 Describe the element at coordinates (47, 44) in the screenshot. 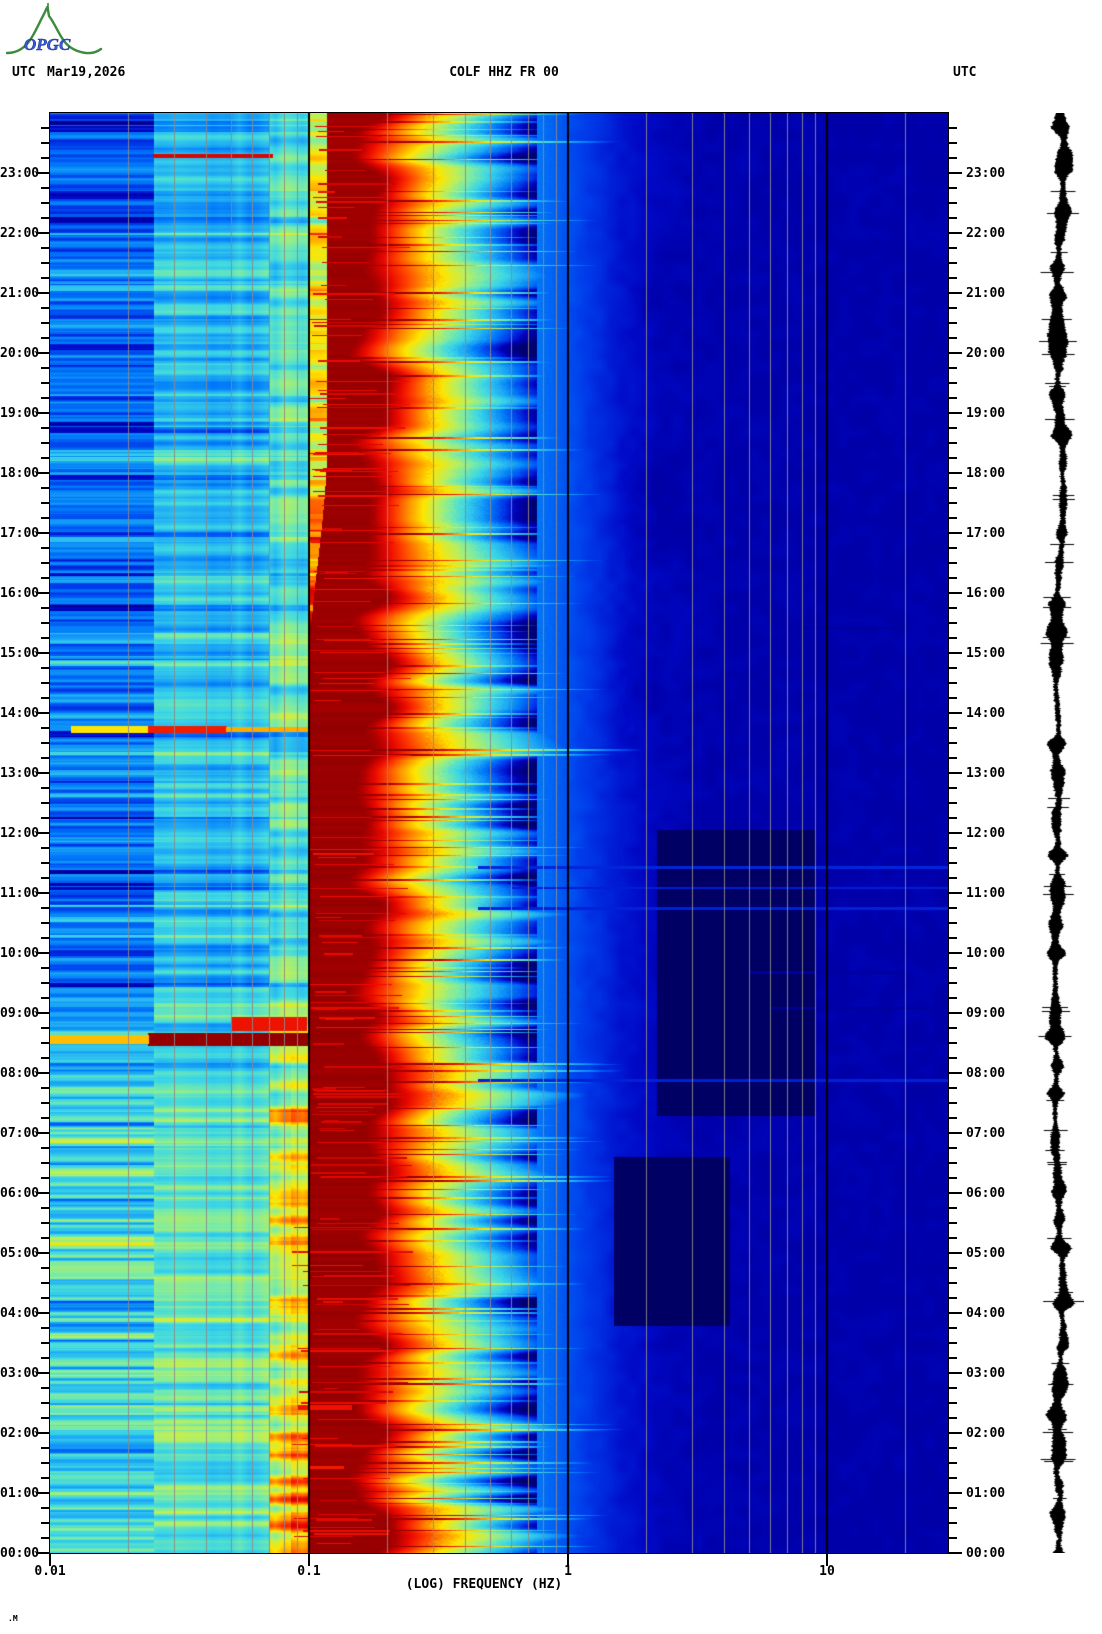

I see `logo-text: OPGC` at that location.